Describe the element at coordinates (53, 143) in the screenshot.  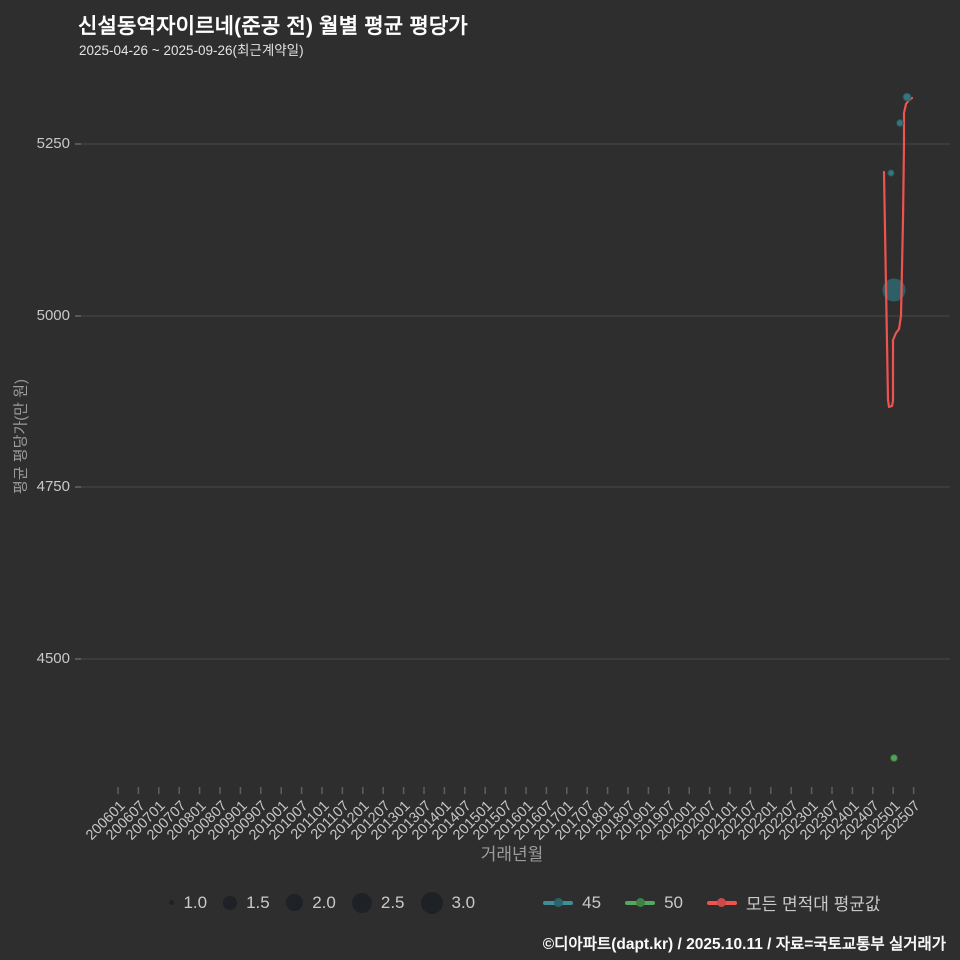
I see `y-tick-label-5250: 5250` at that location.